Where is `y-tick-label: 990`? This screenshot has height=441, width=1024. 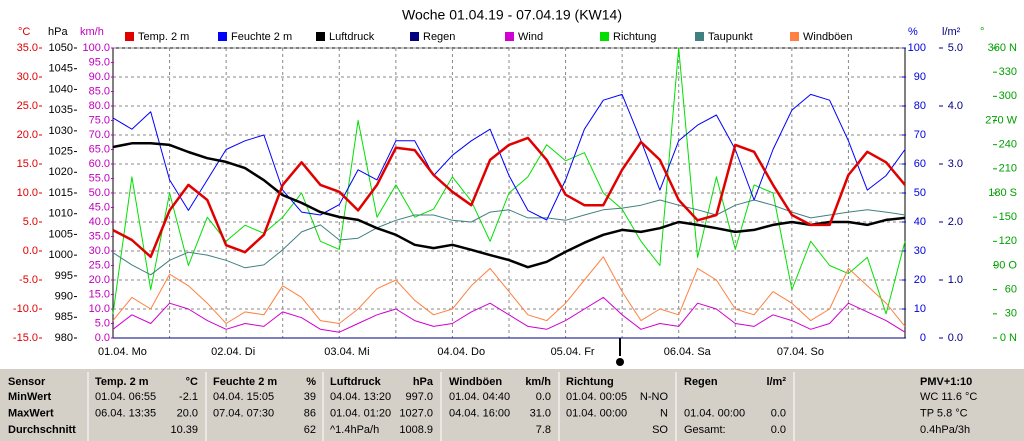 y-tick-label: 990 is located at coordinates (64, 296).